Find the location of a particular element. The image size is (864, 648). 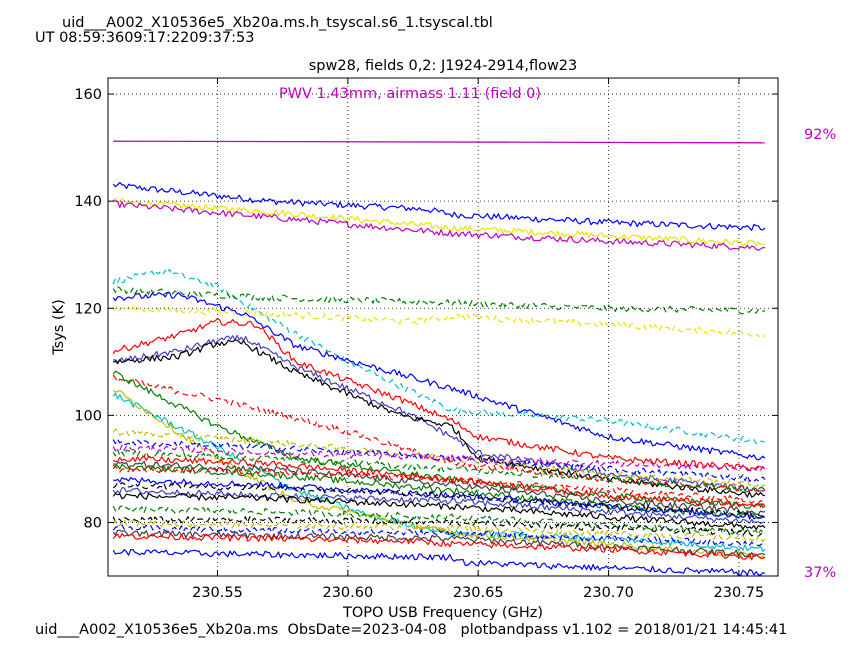

x-tick-label-3: 230.70 is located at coordinates (608, 593).